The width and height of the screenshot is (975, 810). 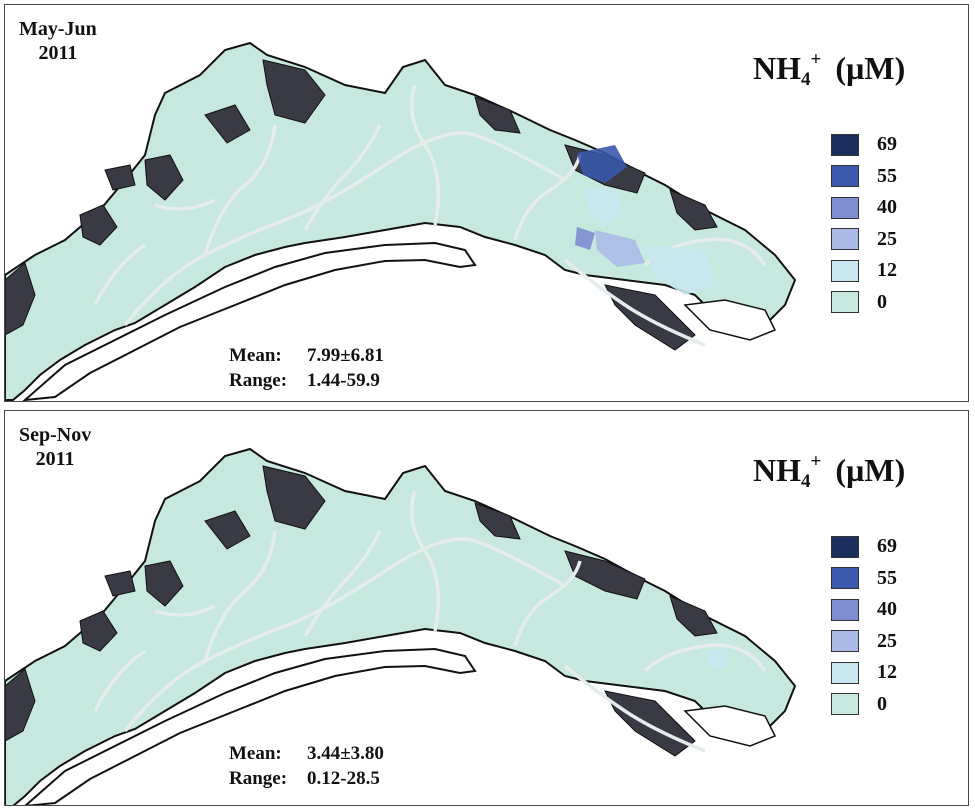 What do you see at coordinates (306, 355) in the screenshot?
I see `mean-row: Mean: 7.99±6.81` at bounding box center [306, 355].